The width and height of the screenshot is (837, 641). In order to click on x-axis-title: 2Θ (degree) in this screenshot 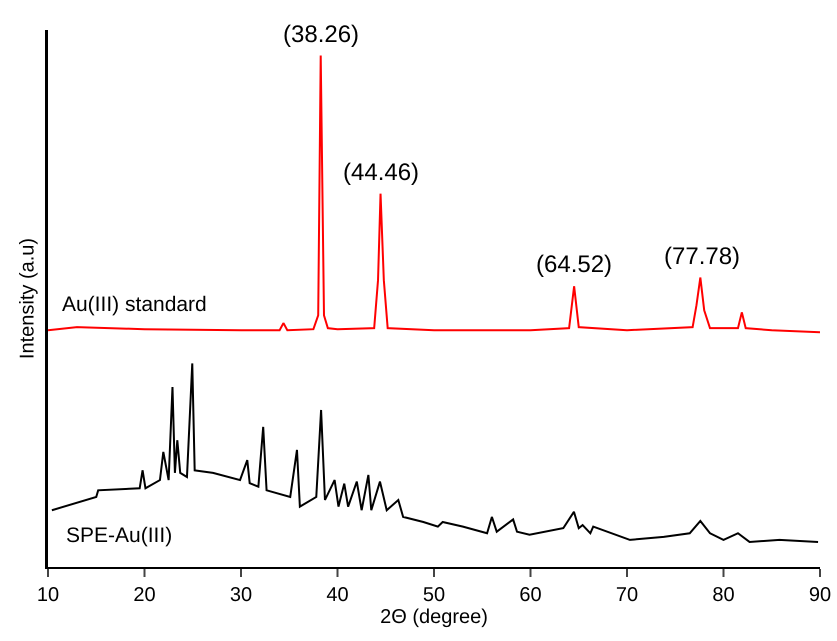, I will do `click(434, 617)`.